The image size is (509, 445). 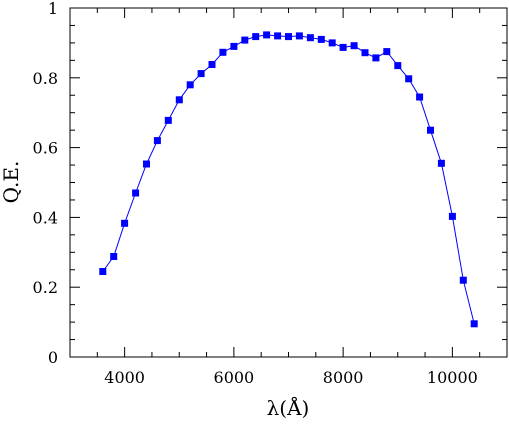 I want to click on x-tick-label: 6000, so click(x=234, y=377).